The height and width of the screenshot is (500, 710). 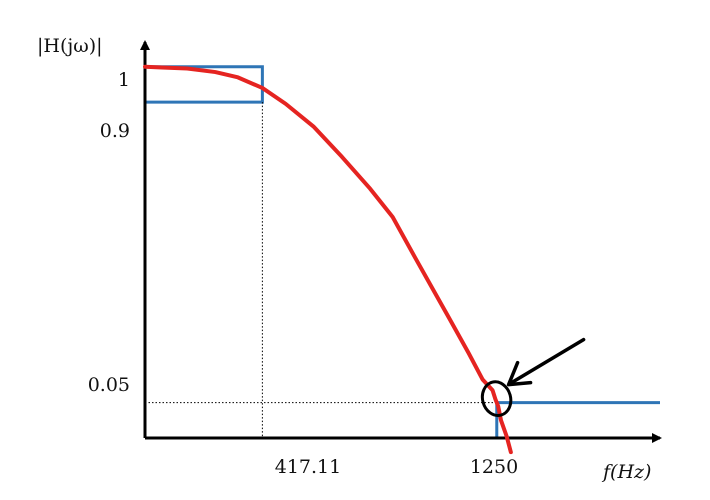 I want to click on pointer-arrow-head, so click(x=519, y=373).